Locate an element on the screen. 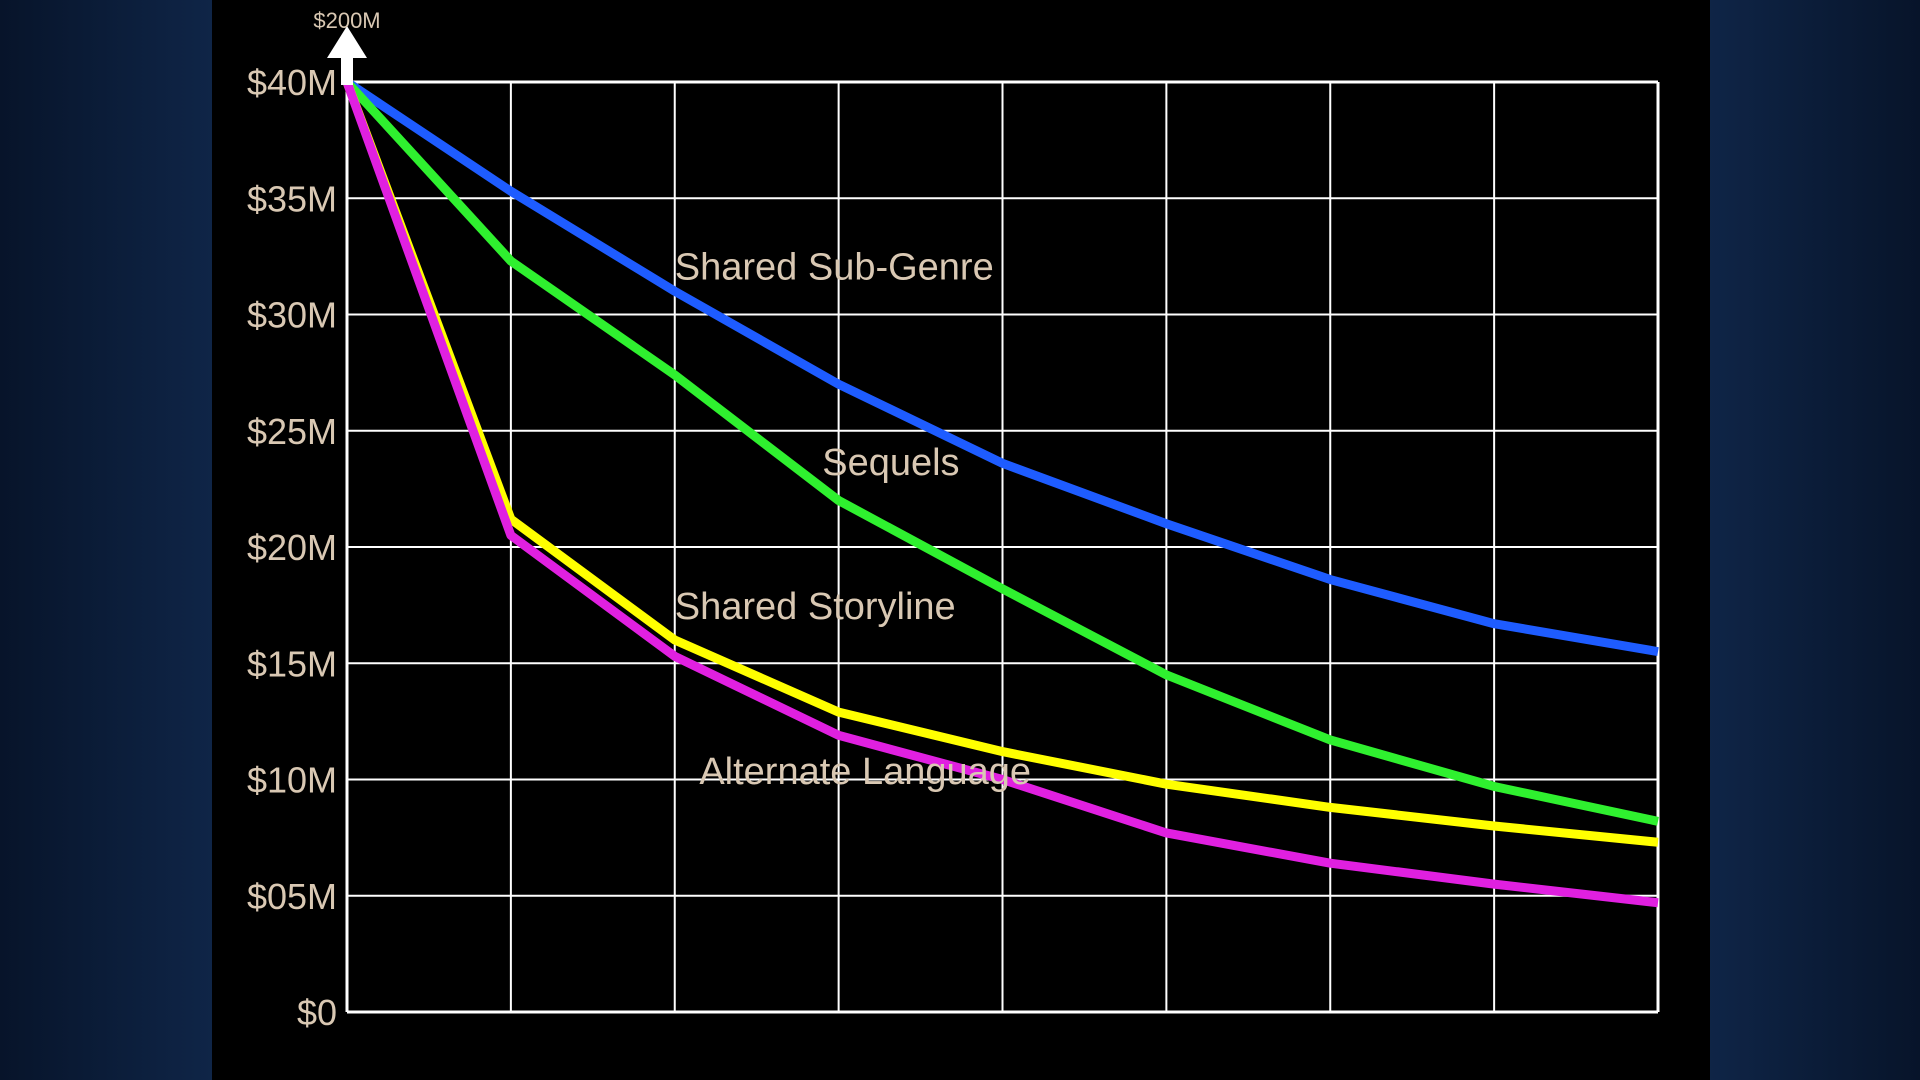 The width and height of the screenshot is (1920, 1080). y-axis-ticks: $0 $05M $10M $15M $20M $25M $30M $35M $40M is located at coordinates (292, 547).